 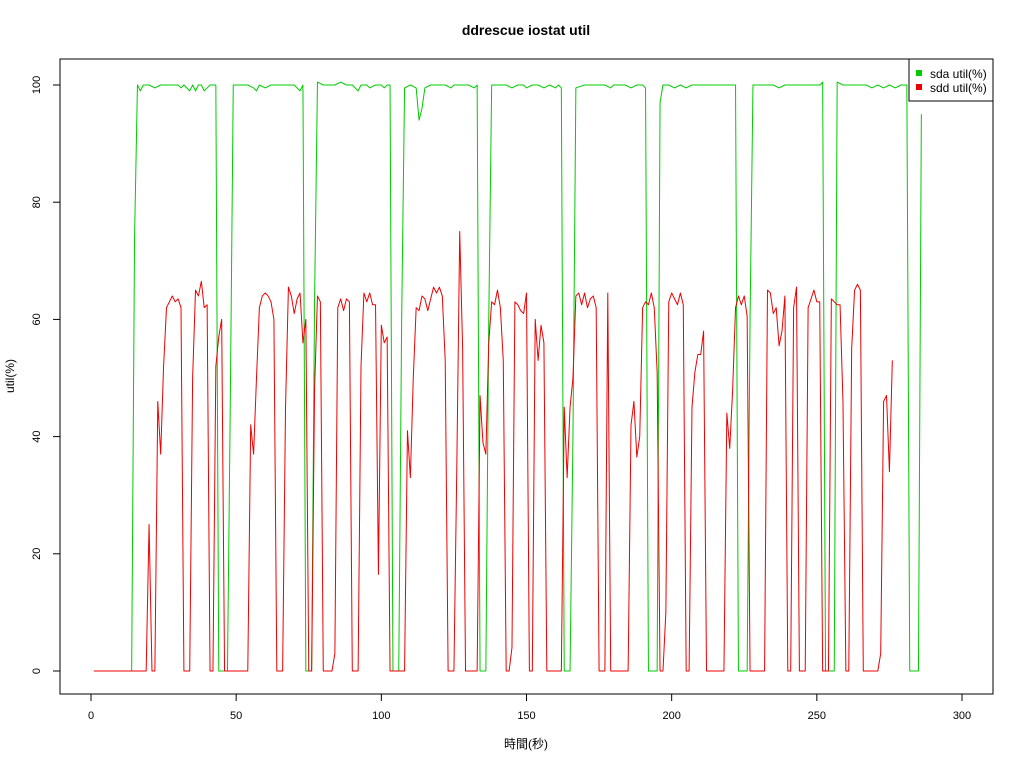 What do you see at coordinates (671, 716) in the screenshot?
I see `x-tick-label: 200` at bounding box center [671, 716].